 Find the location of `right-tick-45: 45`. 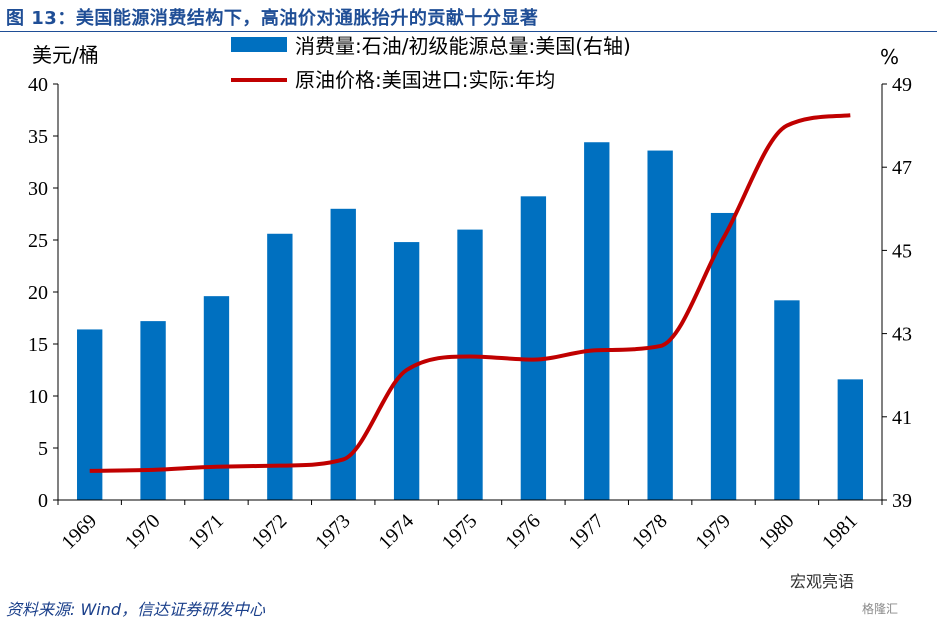

right-tick-45: 45 is located at coordinates (902, 251).